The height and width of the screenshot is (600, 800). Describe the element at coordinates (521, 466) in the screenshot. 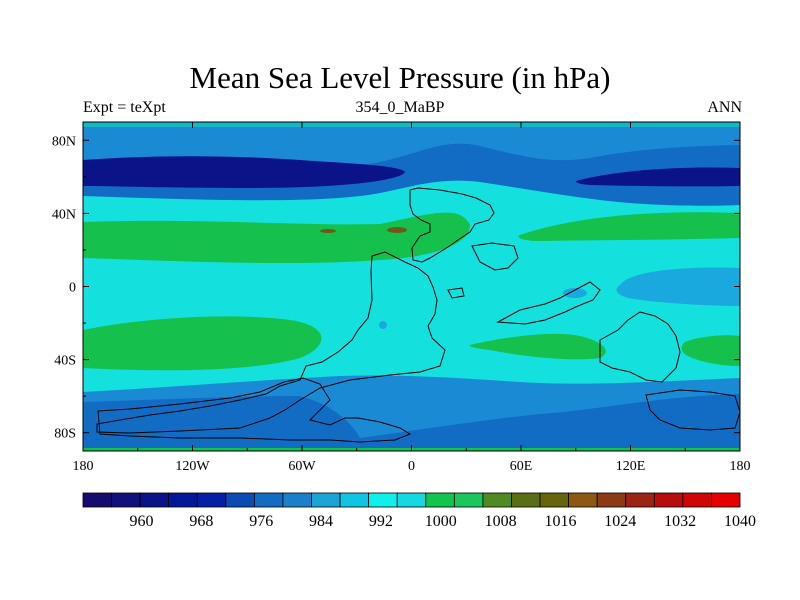

I see `x-tick-label: 60E` at that location.